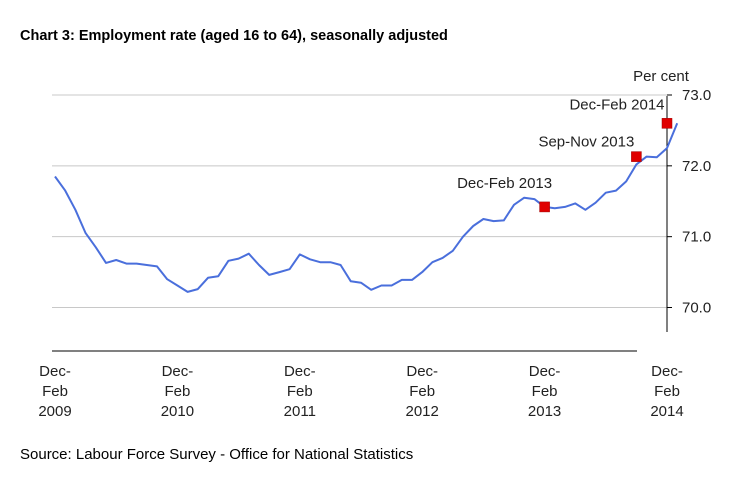 This screenshot has height=481, width=750. What do you see at coordinates (504, 183) in the screenshot?
I see `highlight-label: Dec-Feb 2013` at bounding box center [504, 183].